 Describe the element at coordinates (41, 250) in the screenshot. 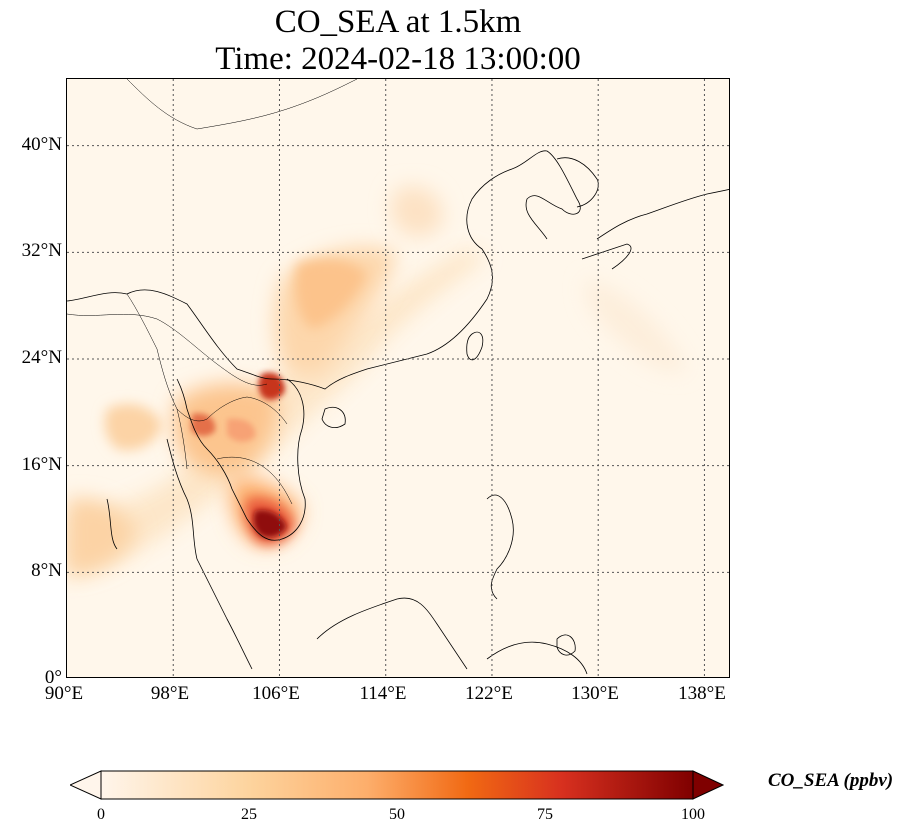

I see `lat-tick-label: 32°N` at that location.